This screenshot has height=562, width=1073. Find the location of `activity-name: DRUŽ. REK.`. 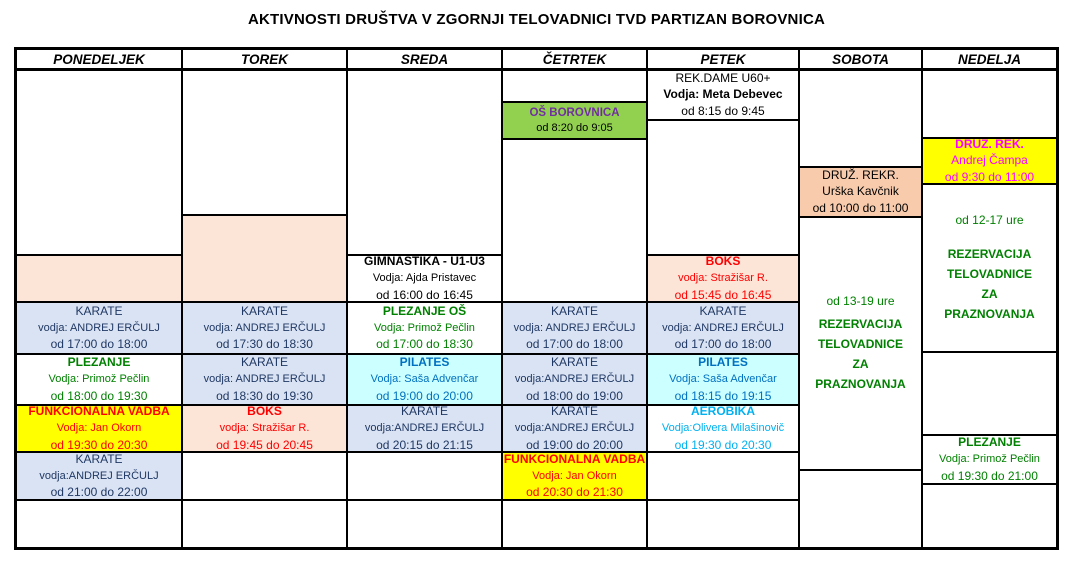

activity-name: DRUŽ. REK. is located at coordinates (989, 144).